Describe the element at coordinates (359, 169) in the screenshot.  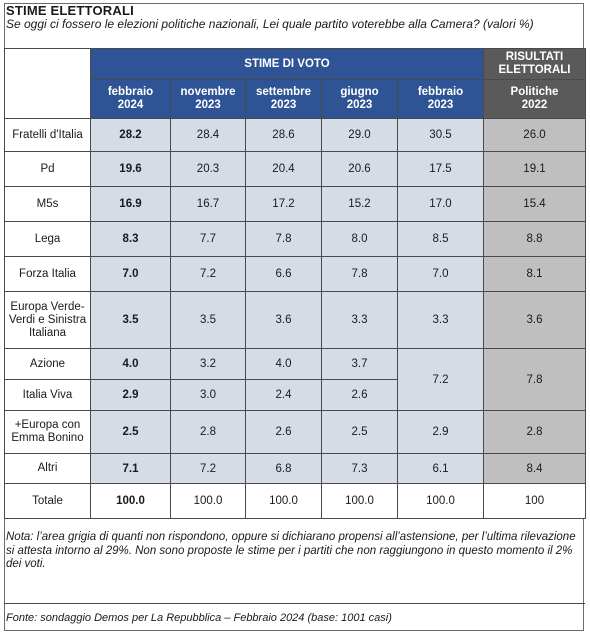
I see `value-cell: 20.6` at that location.